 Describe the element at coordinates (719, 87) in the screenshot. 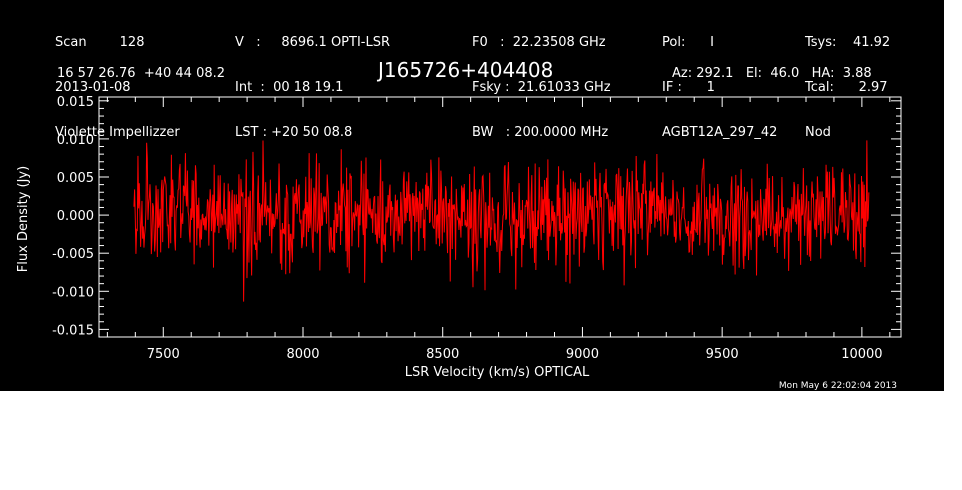

I see `header-col-polarization: Pol: I IF : 1 AGBT12A_297_42` at that location.